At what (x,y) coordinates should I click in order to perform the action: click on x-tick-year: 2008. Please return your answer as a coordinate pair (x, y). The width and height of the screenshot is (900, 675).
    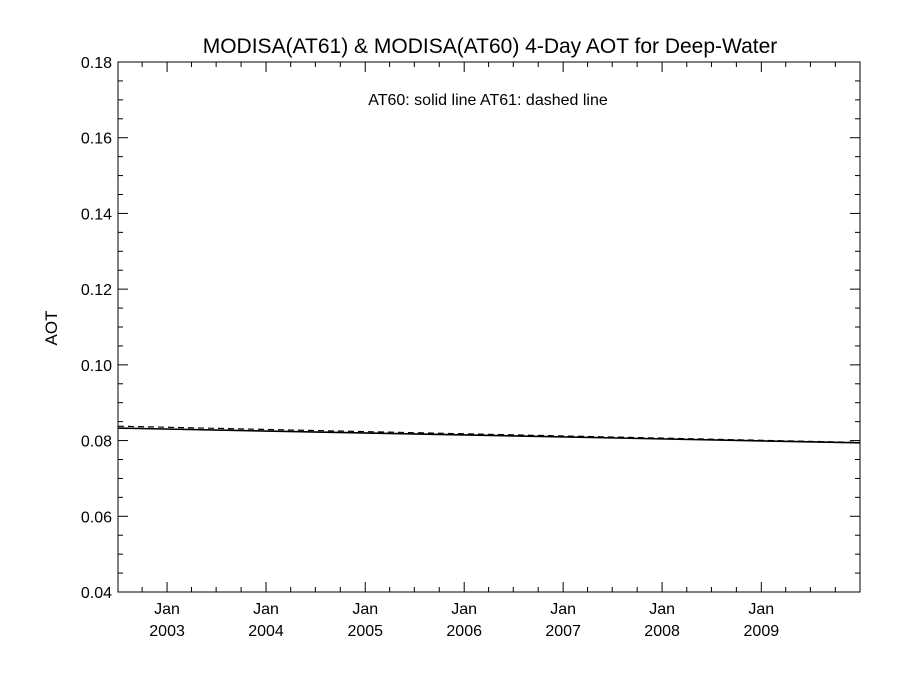
    Looking at the image, I should click on (662, 631).